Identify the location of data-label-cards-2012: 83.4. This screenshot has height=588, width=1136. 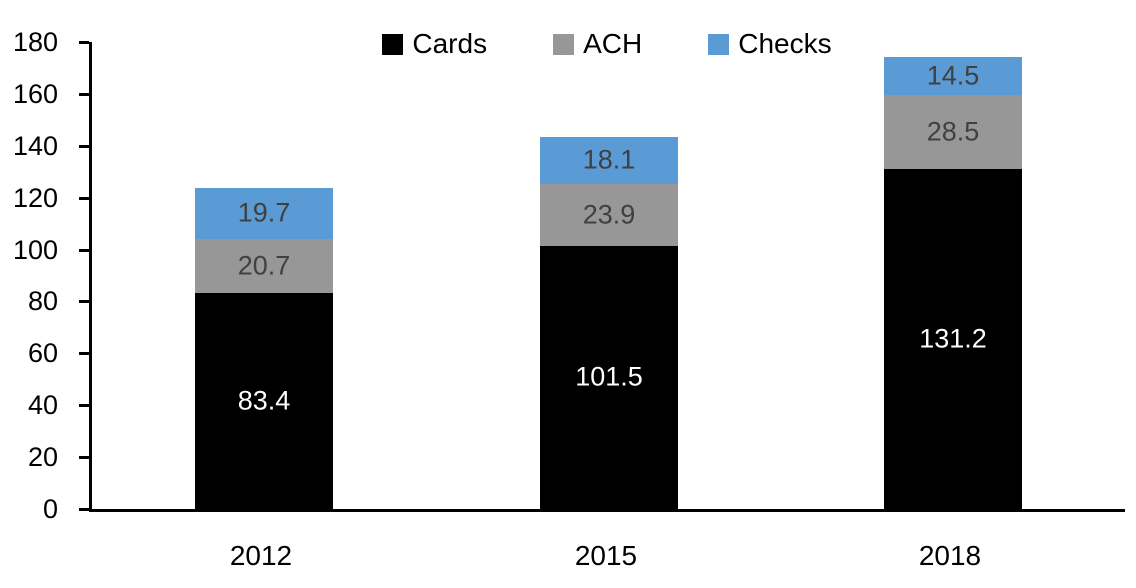
(264, 400).